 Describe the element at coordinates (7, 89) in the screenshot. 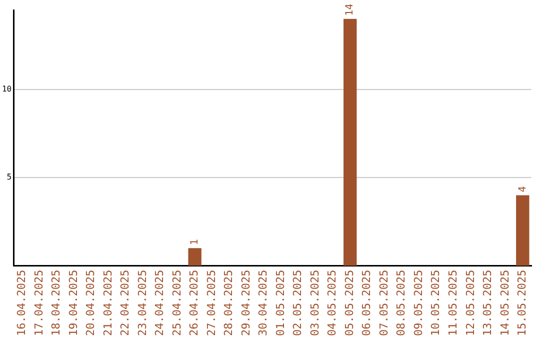

I see `y-tick-label: 10` at that location.